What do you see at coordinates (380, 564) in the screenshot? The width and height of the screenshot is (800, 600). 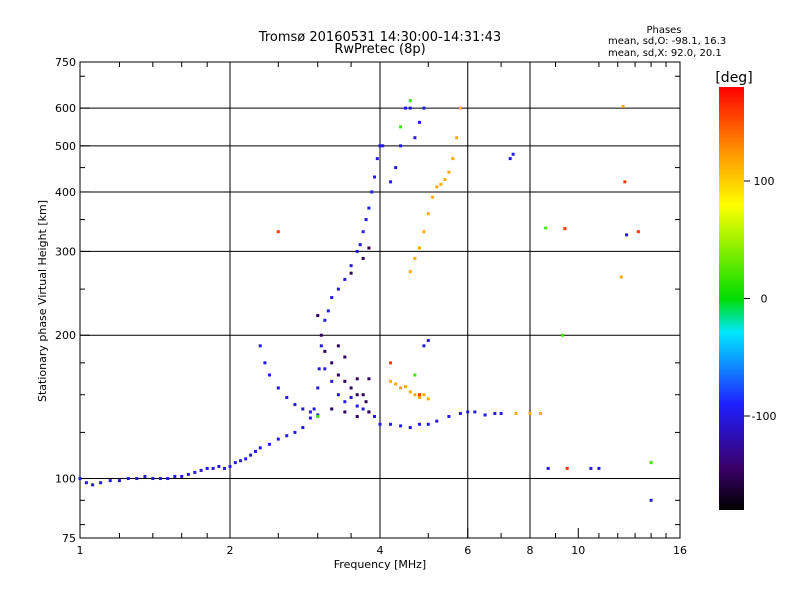 I see `x-axis-title: Frequency [MHz]` at bounding box center [380, 564].